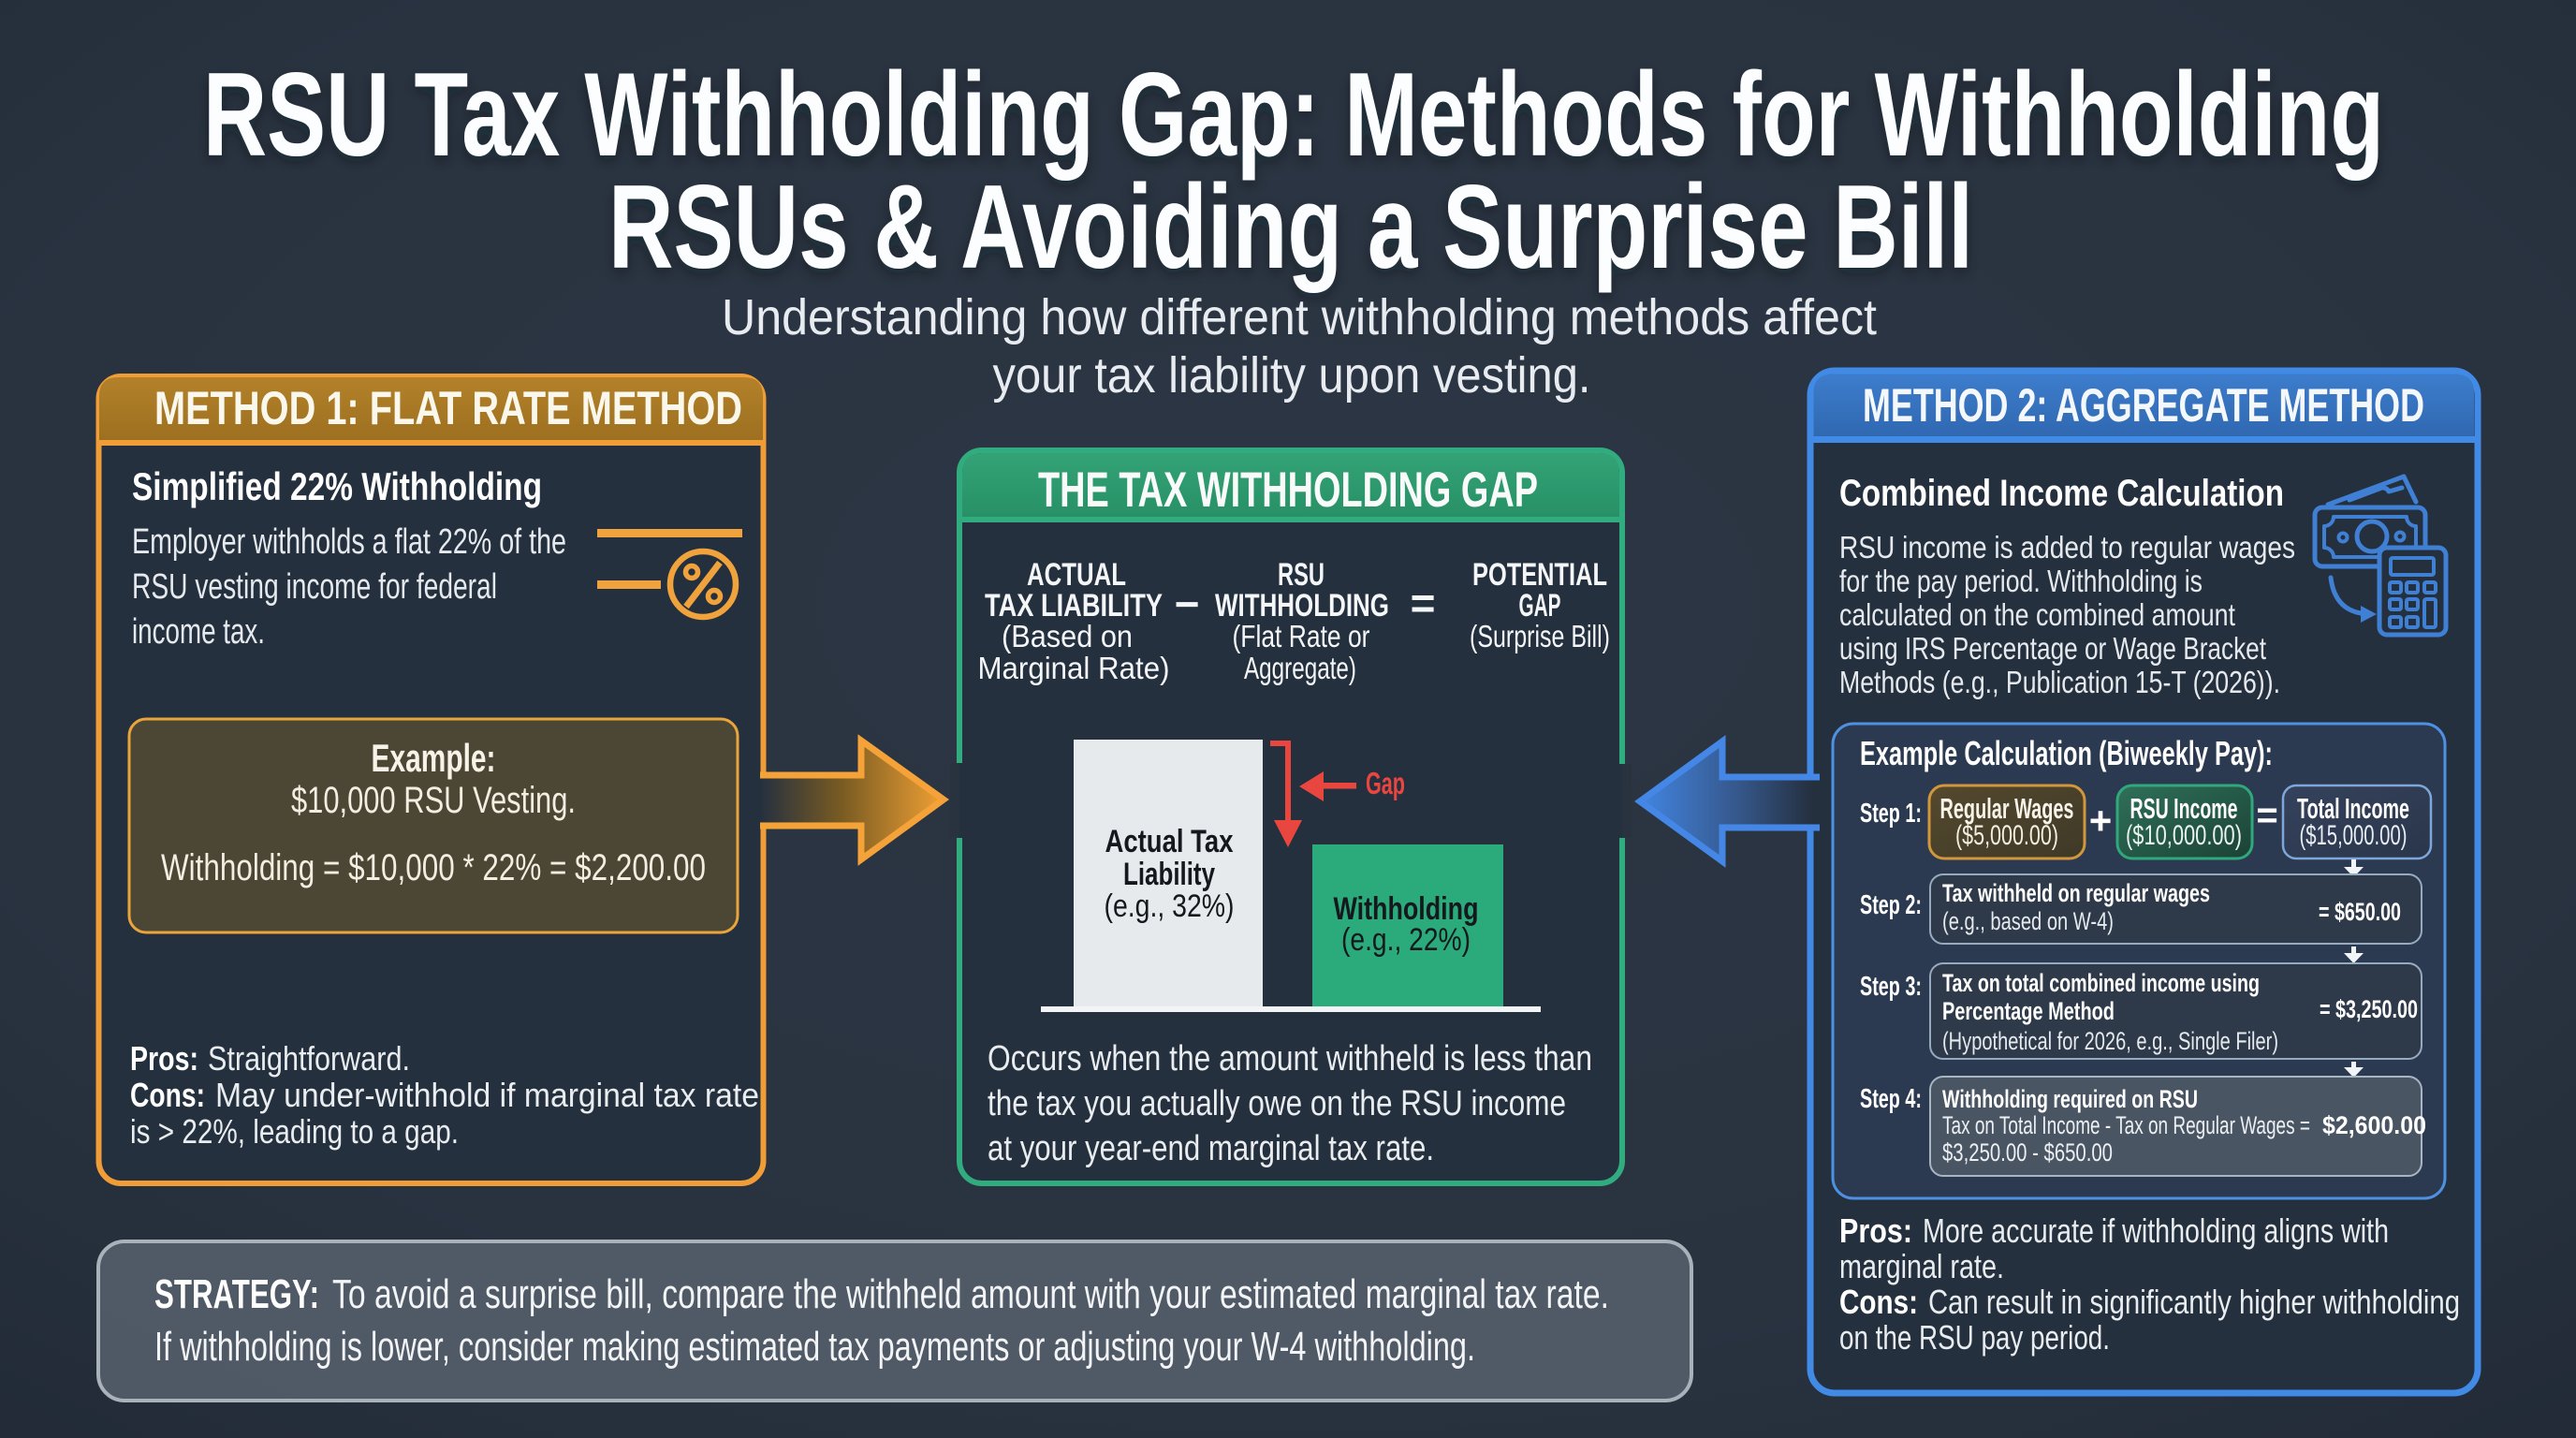  What do you see at coordinates (2028, 921) in the screenshot?
I see `svg-text: (e.g., based on W-4)` at bounding box center [2028, 921].